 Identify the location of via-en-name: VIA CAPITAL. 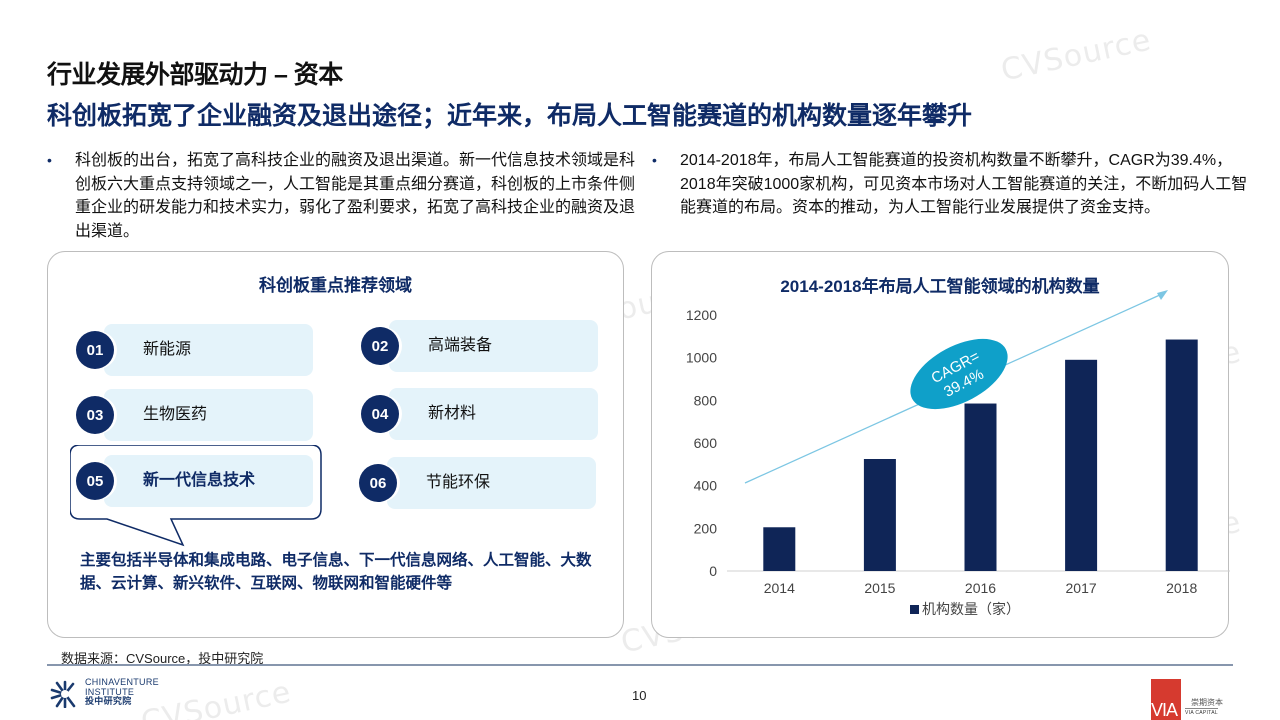
(1201, 712).